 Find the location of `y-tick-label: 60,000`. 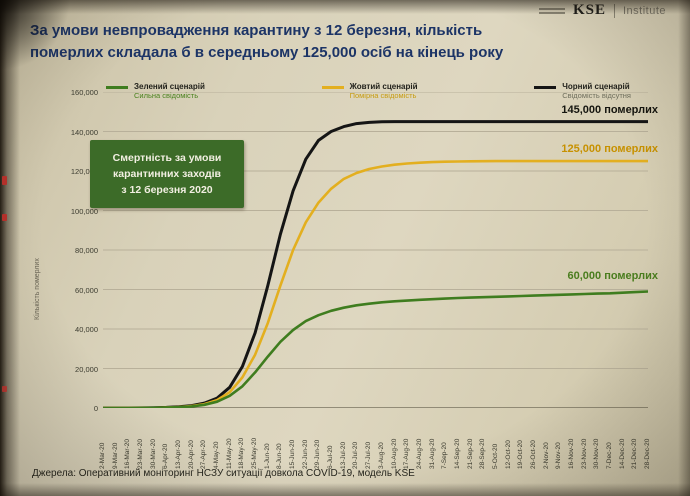

y-tick-label: 60,000 is located at coordinates (86, 290).